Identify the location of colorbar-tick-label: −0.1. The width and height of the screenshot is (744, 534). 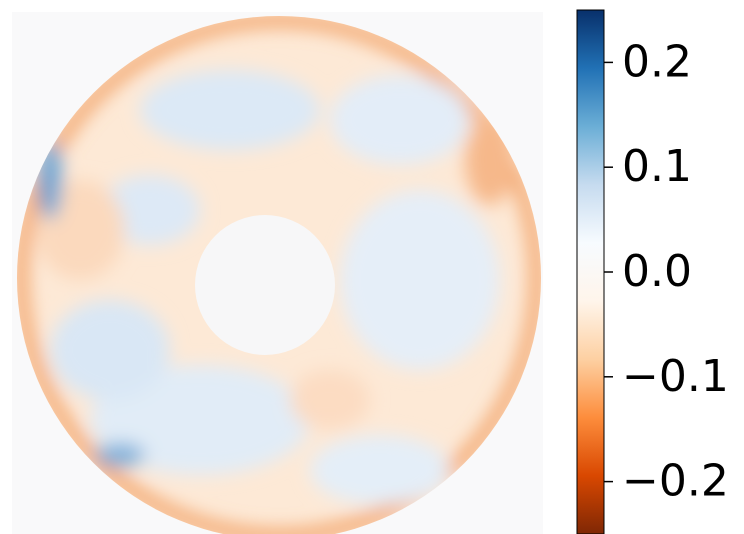
(675, 376).